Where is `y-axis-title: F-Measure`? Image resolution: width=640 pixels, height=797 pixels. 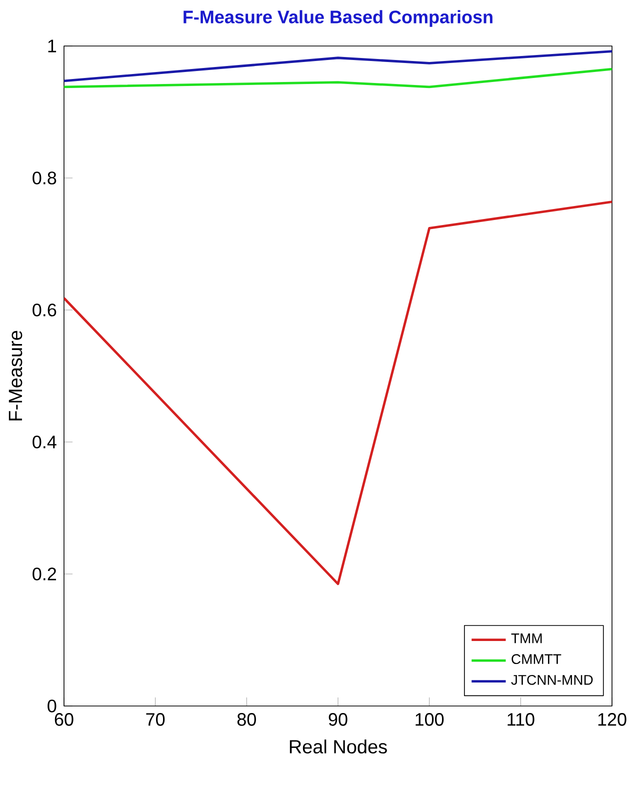 y-axis-title: F-Measure is located at coordinates (15, 375).